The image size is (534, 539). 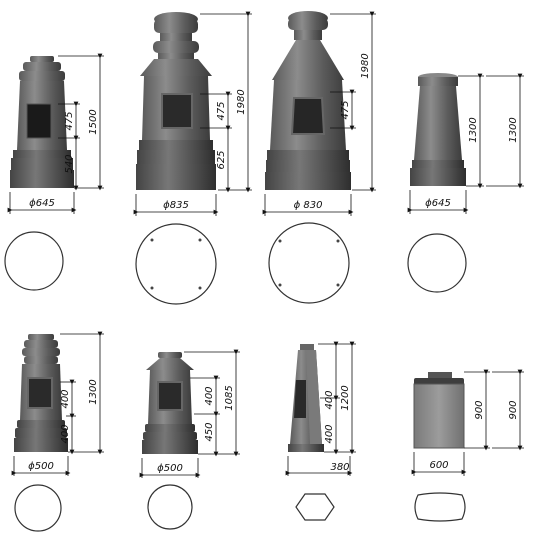 What do you see at coordinates (39, 121) in the screenshot?
I see `pedestal-1-door` at bounding box center [39, 121].